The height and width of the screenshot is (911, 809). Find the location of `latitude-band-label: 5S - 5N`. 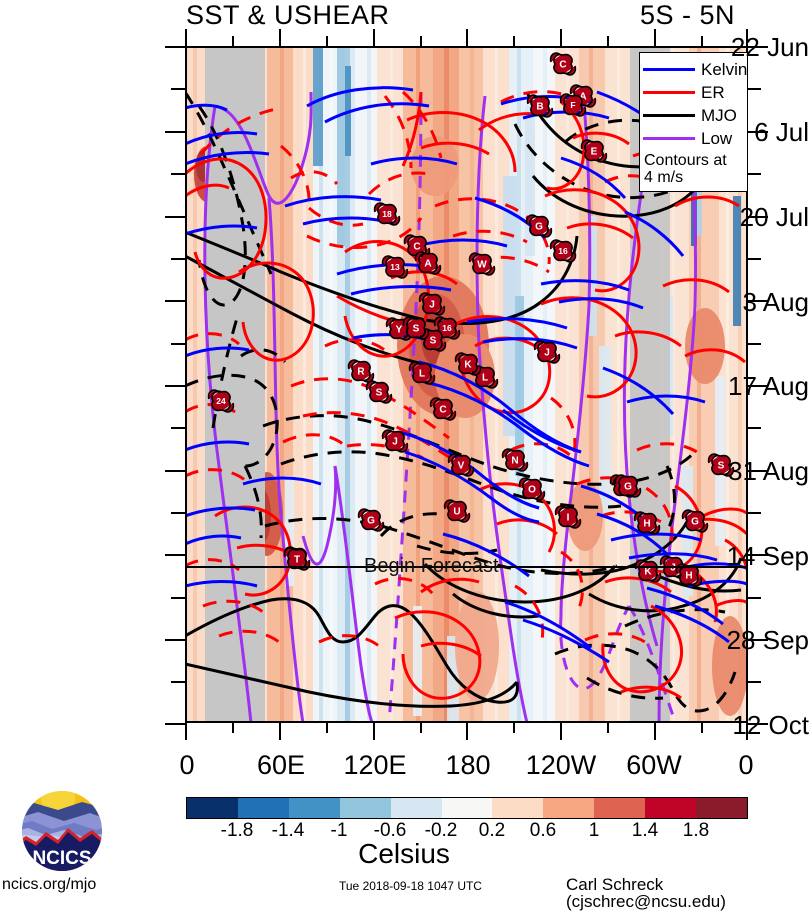

latitude-band-label: 5S - 5N is located at coordinates (688, 15).